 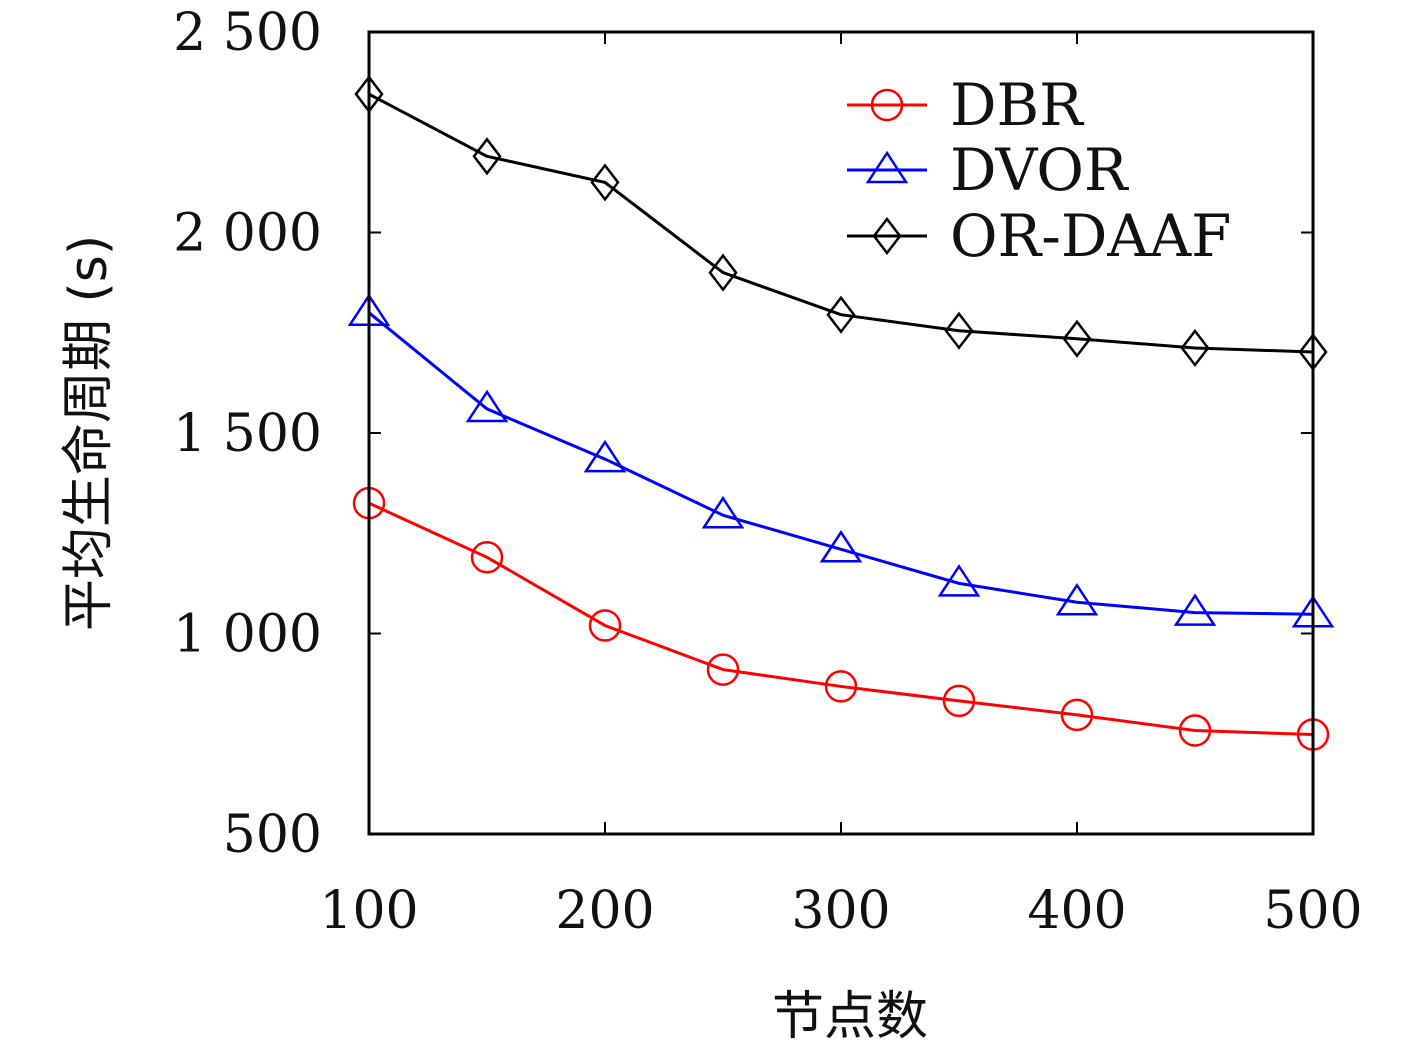 What do you see at coordinates (247, 234) in the screenshot?
I see `y-tick-label: 2 000` at bounding box center [247, 234].